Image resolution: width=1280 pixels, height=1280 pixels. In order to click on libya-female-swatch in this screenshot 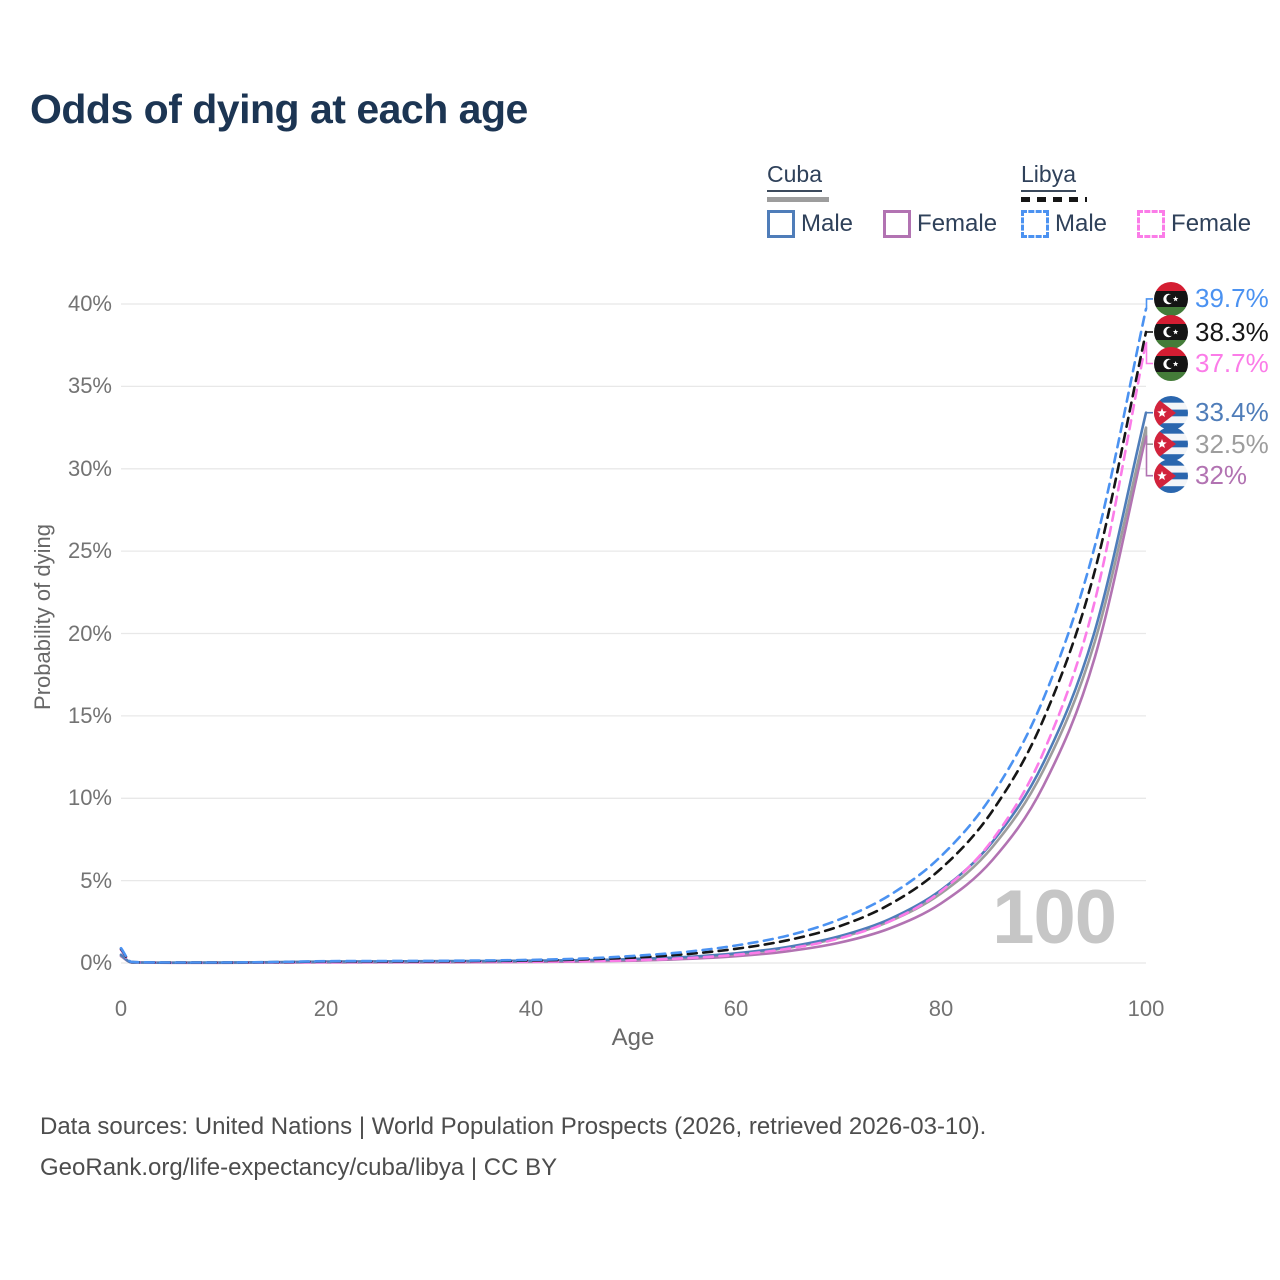, I will do `click(1151, 224)`.